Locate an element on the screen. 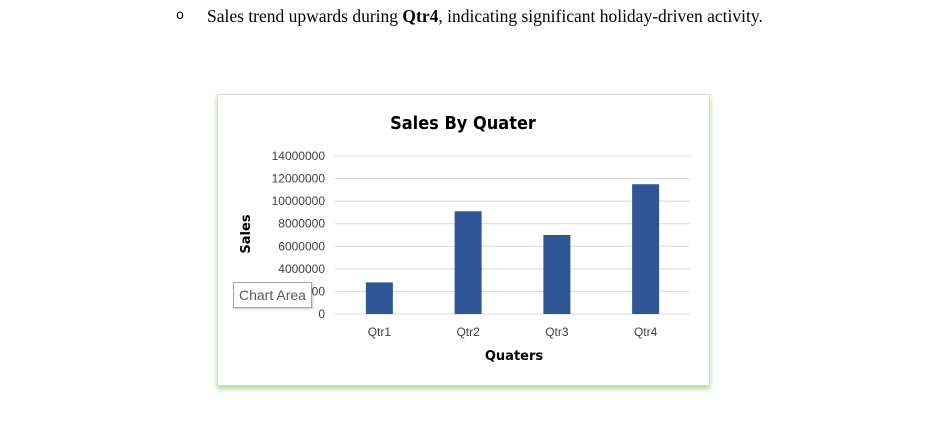 The image size is (947, 421). y-tick-label: 0 is located at coordinates (321, 314).